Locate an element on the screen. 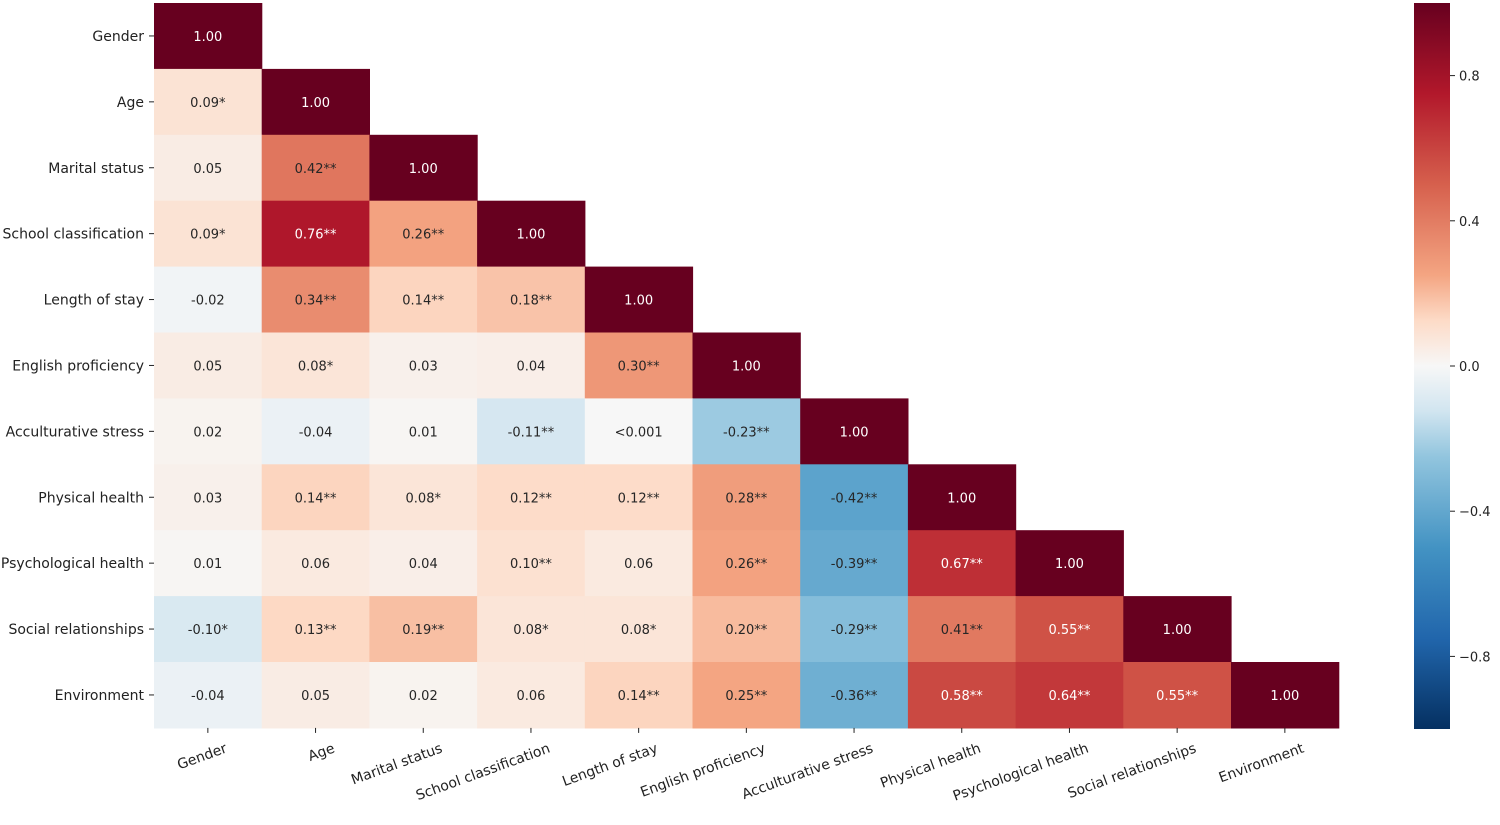  cell-label-7-2: 0.08* is located at coordinates (424, 498).